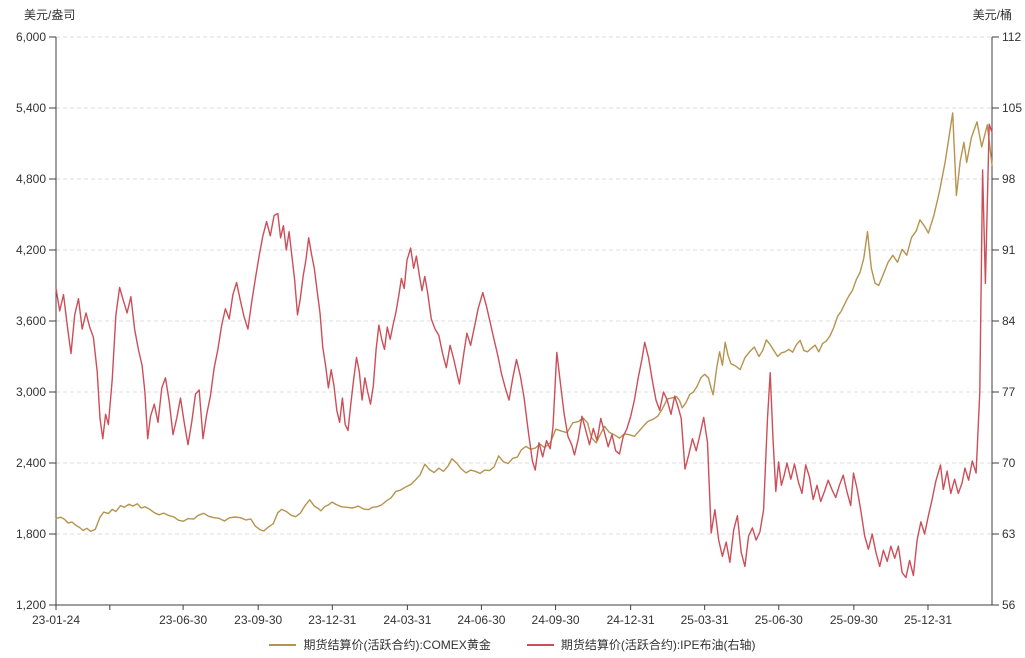 The height and width of the screenshot is (658, 1025). Describe the element at coordinates (50, 15) in the screenshot. I see `left-axis-title: 美元/盎司` at that location.